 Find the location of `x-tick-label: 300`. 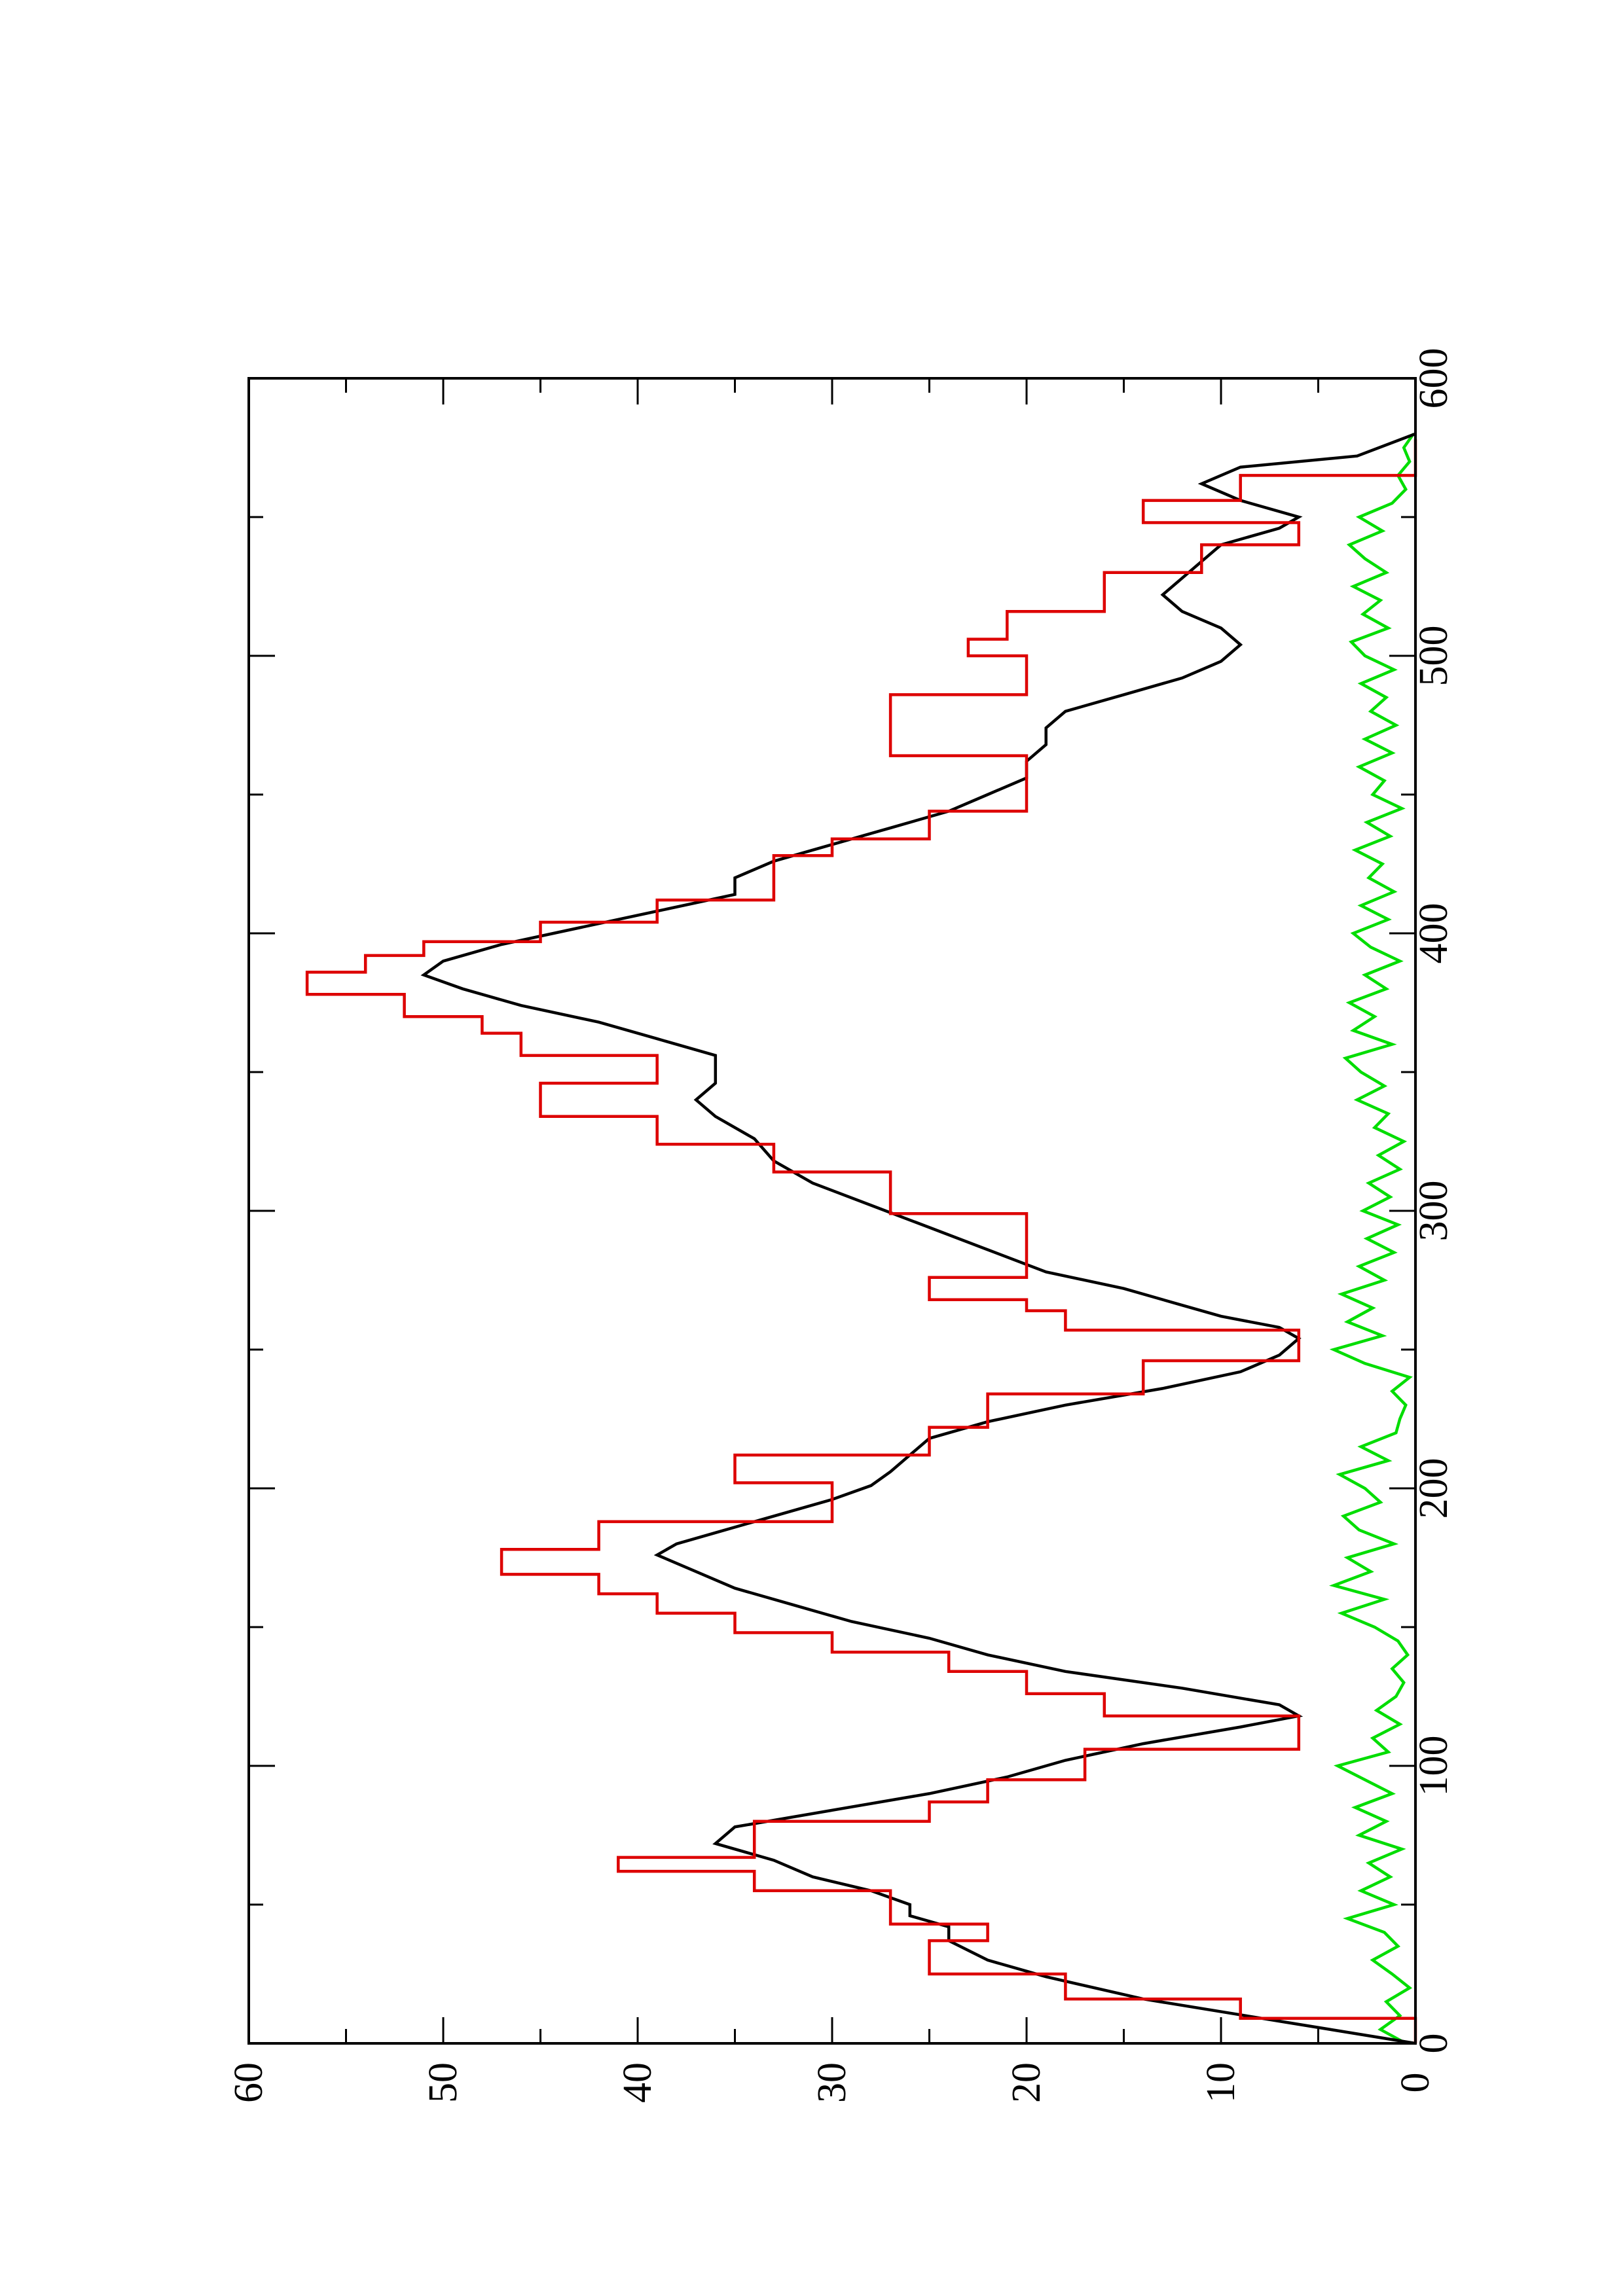

x-tick-label: 300 is located at coordinates (1434, 1211).